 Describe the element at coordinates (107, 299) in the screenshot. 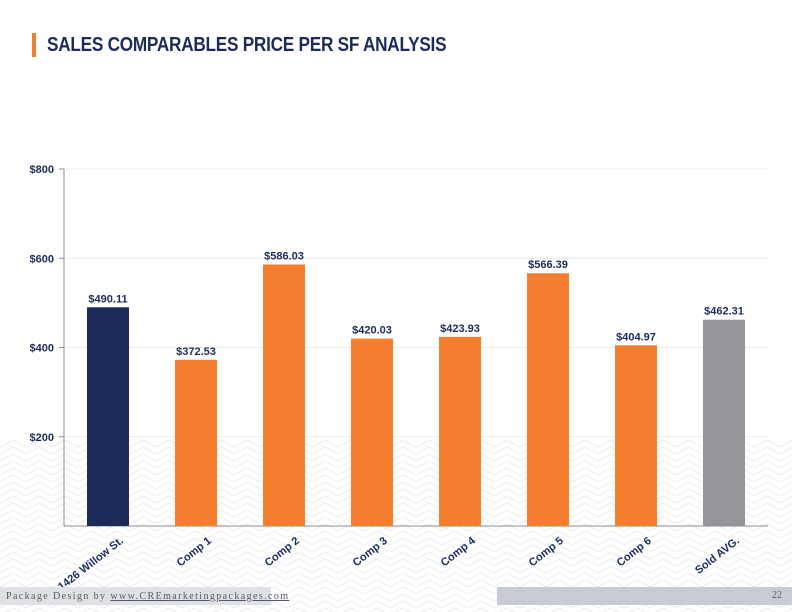

I see `data-label: $490.11` at that location.